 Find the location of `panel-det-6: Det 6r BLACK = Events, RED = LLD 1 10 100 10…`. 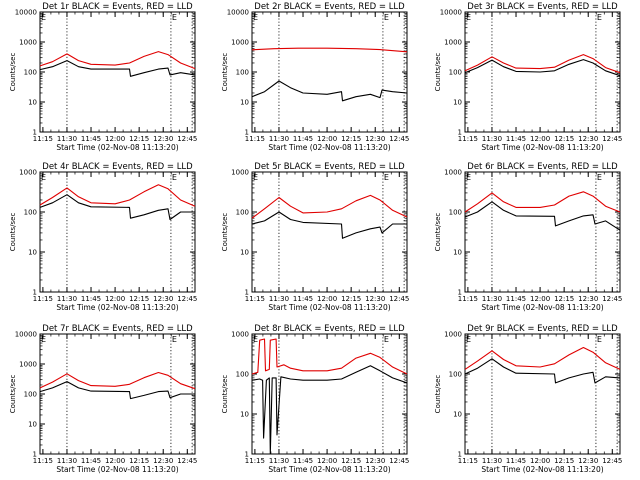

panel-det-6: Det 6r BLACK = Events, RED = LLD 1 10 100 10… is located at coordinates (528, 237).